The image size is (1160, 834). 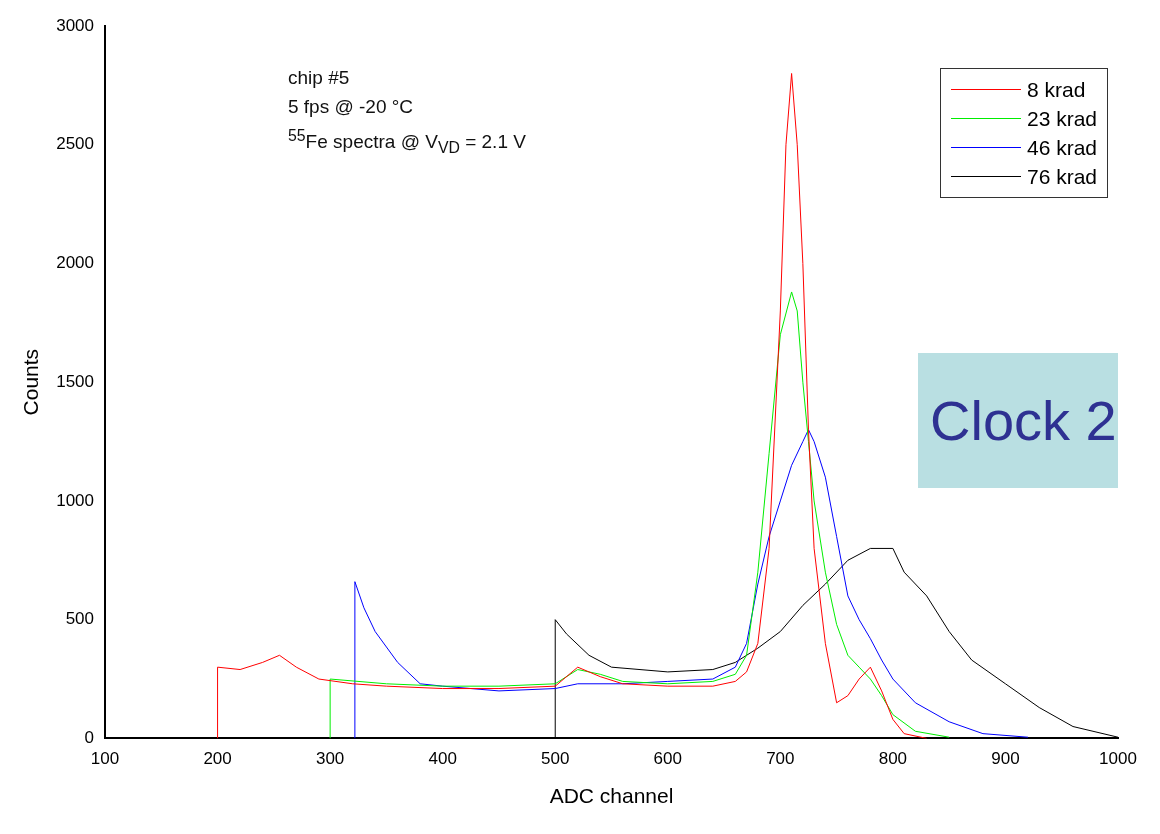 I want to click on y-tick-label: 1000, so click(x=75, y=500).